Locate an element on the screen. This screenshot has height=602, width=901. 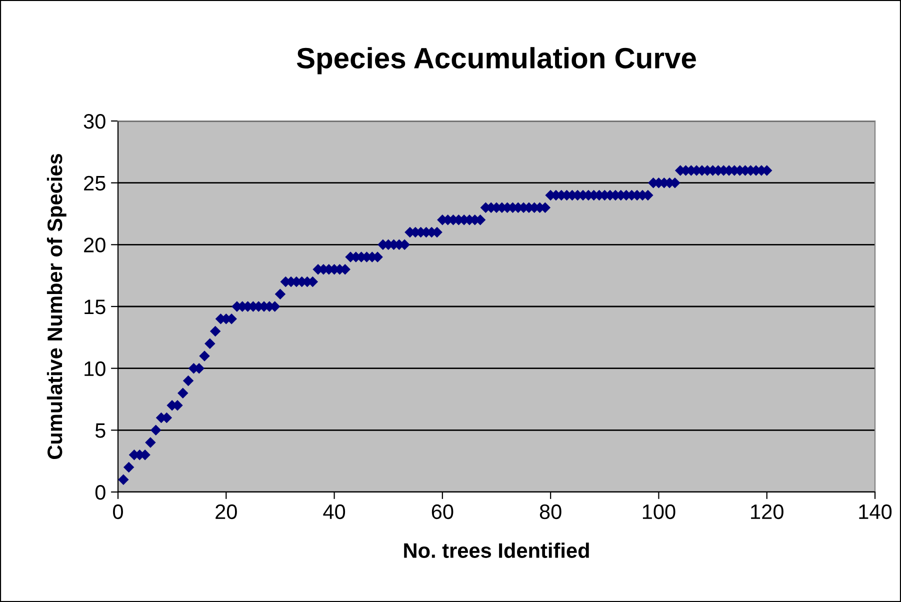
x-tick-label: 40 is located at coordinates (334, 512).